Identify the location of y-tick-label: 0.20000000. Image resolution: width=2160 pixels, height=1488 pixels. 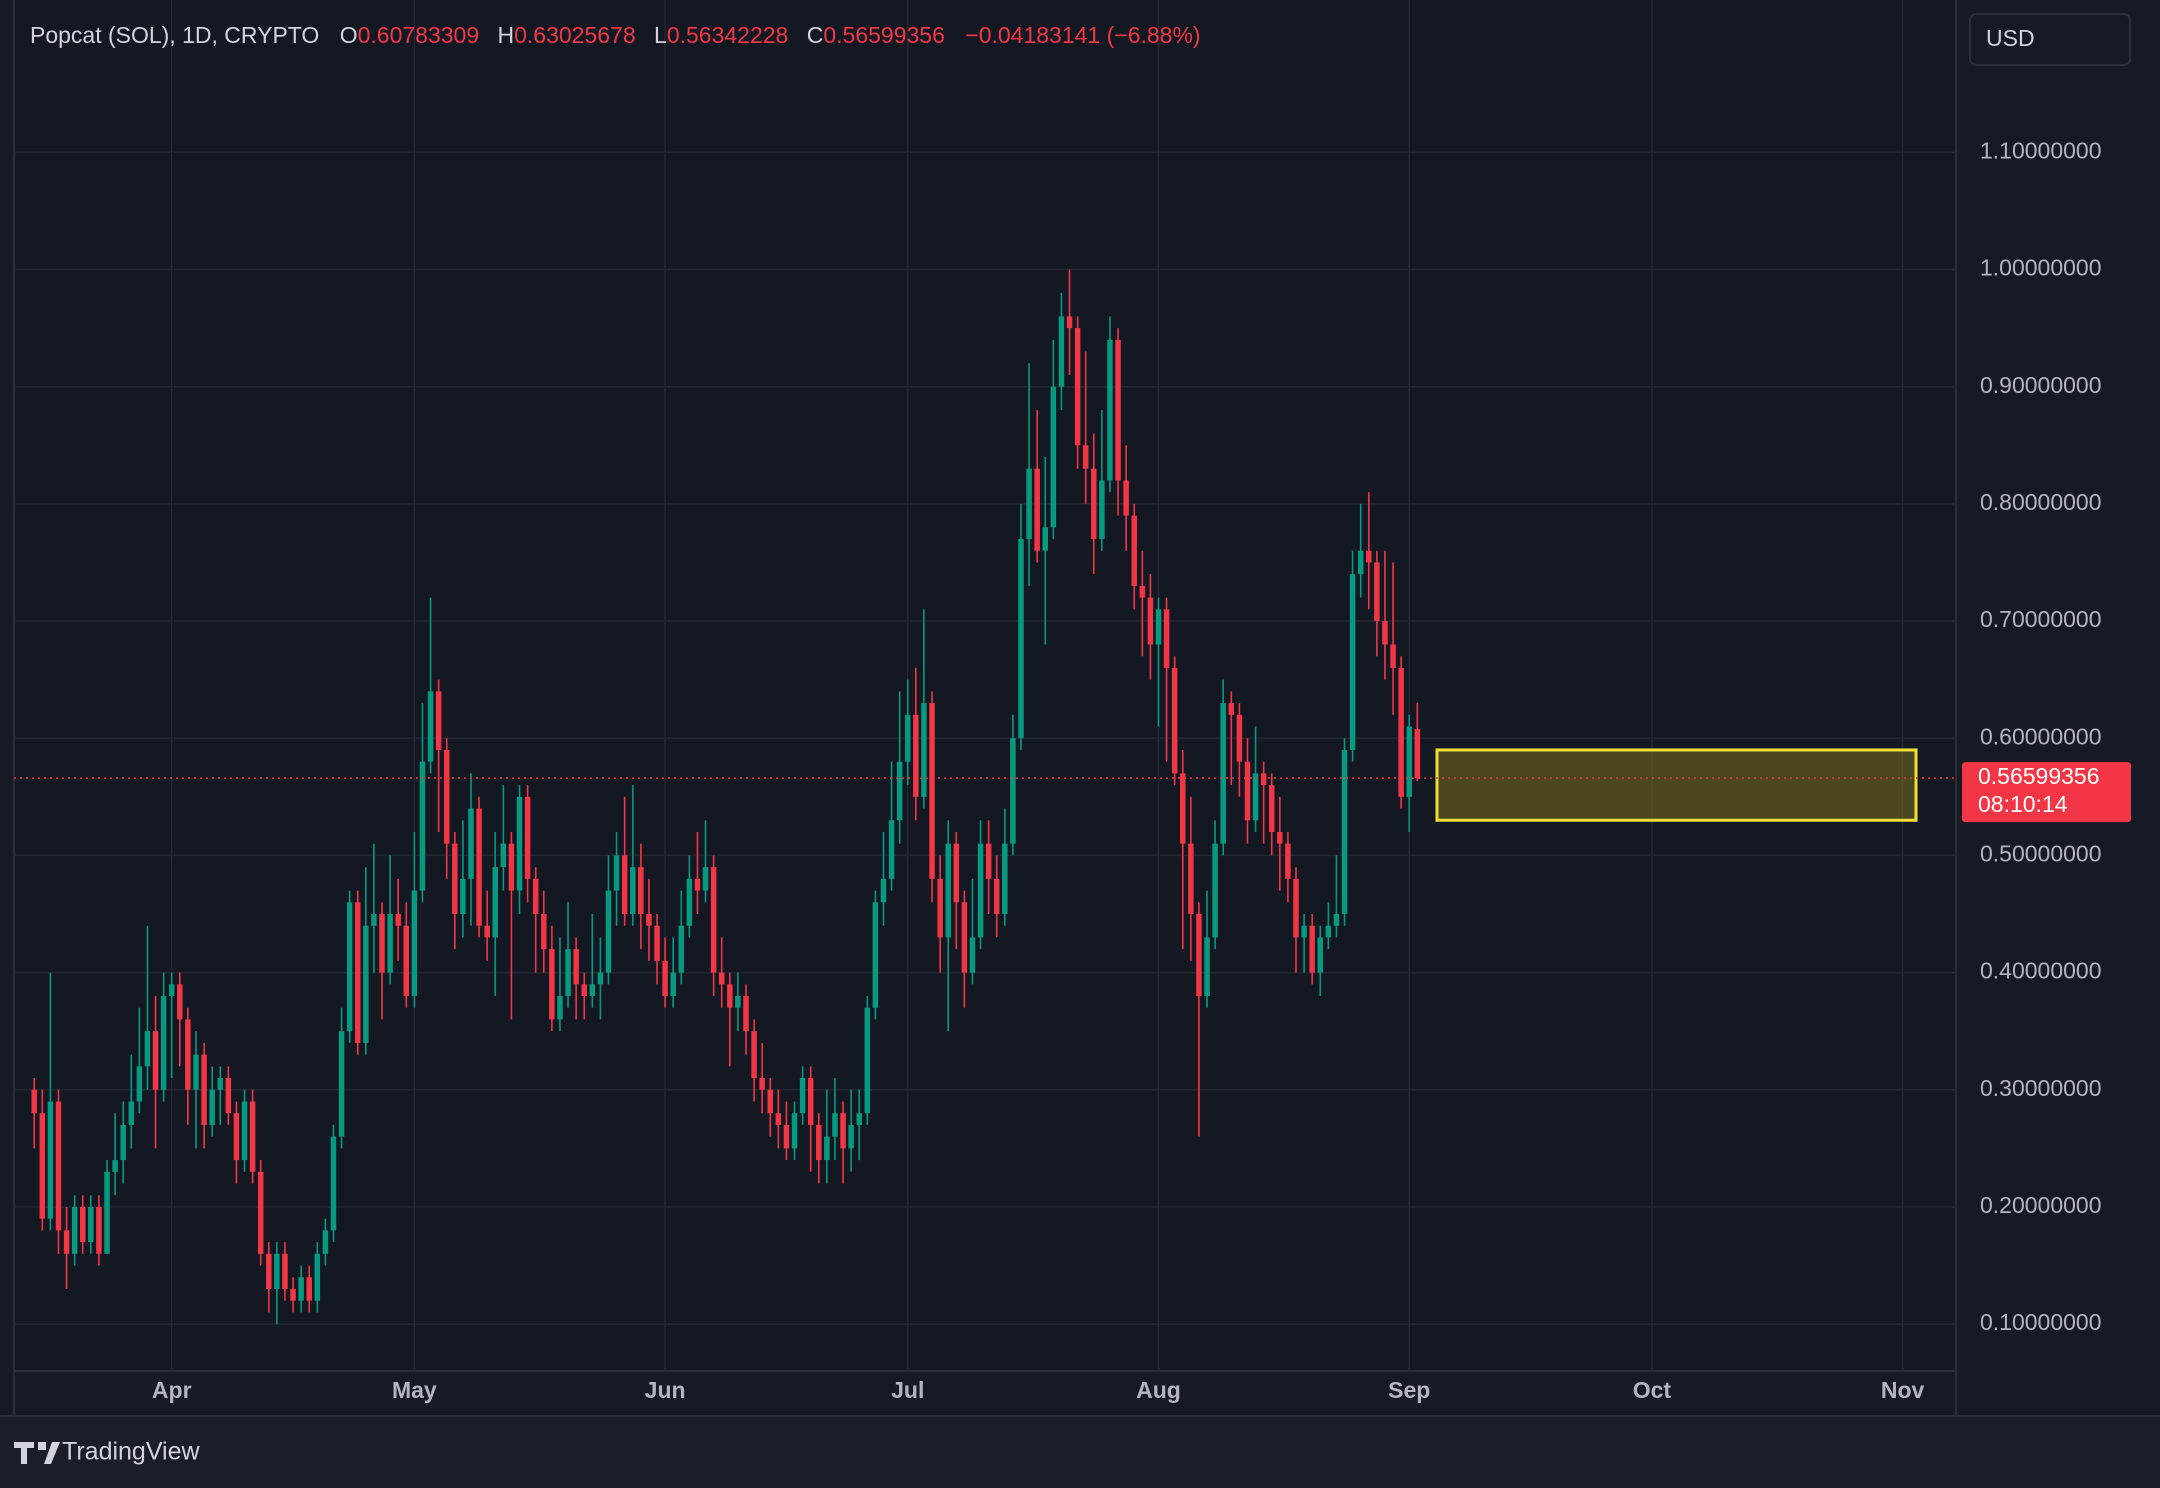
(2041, 1205).